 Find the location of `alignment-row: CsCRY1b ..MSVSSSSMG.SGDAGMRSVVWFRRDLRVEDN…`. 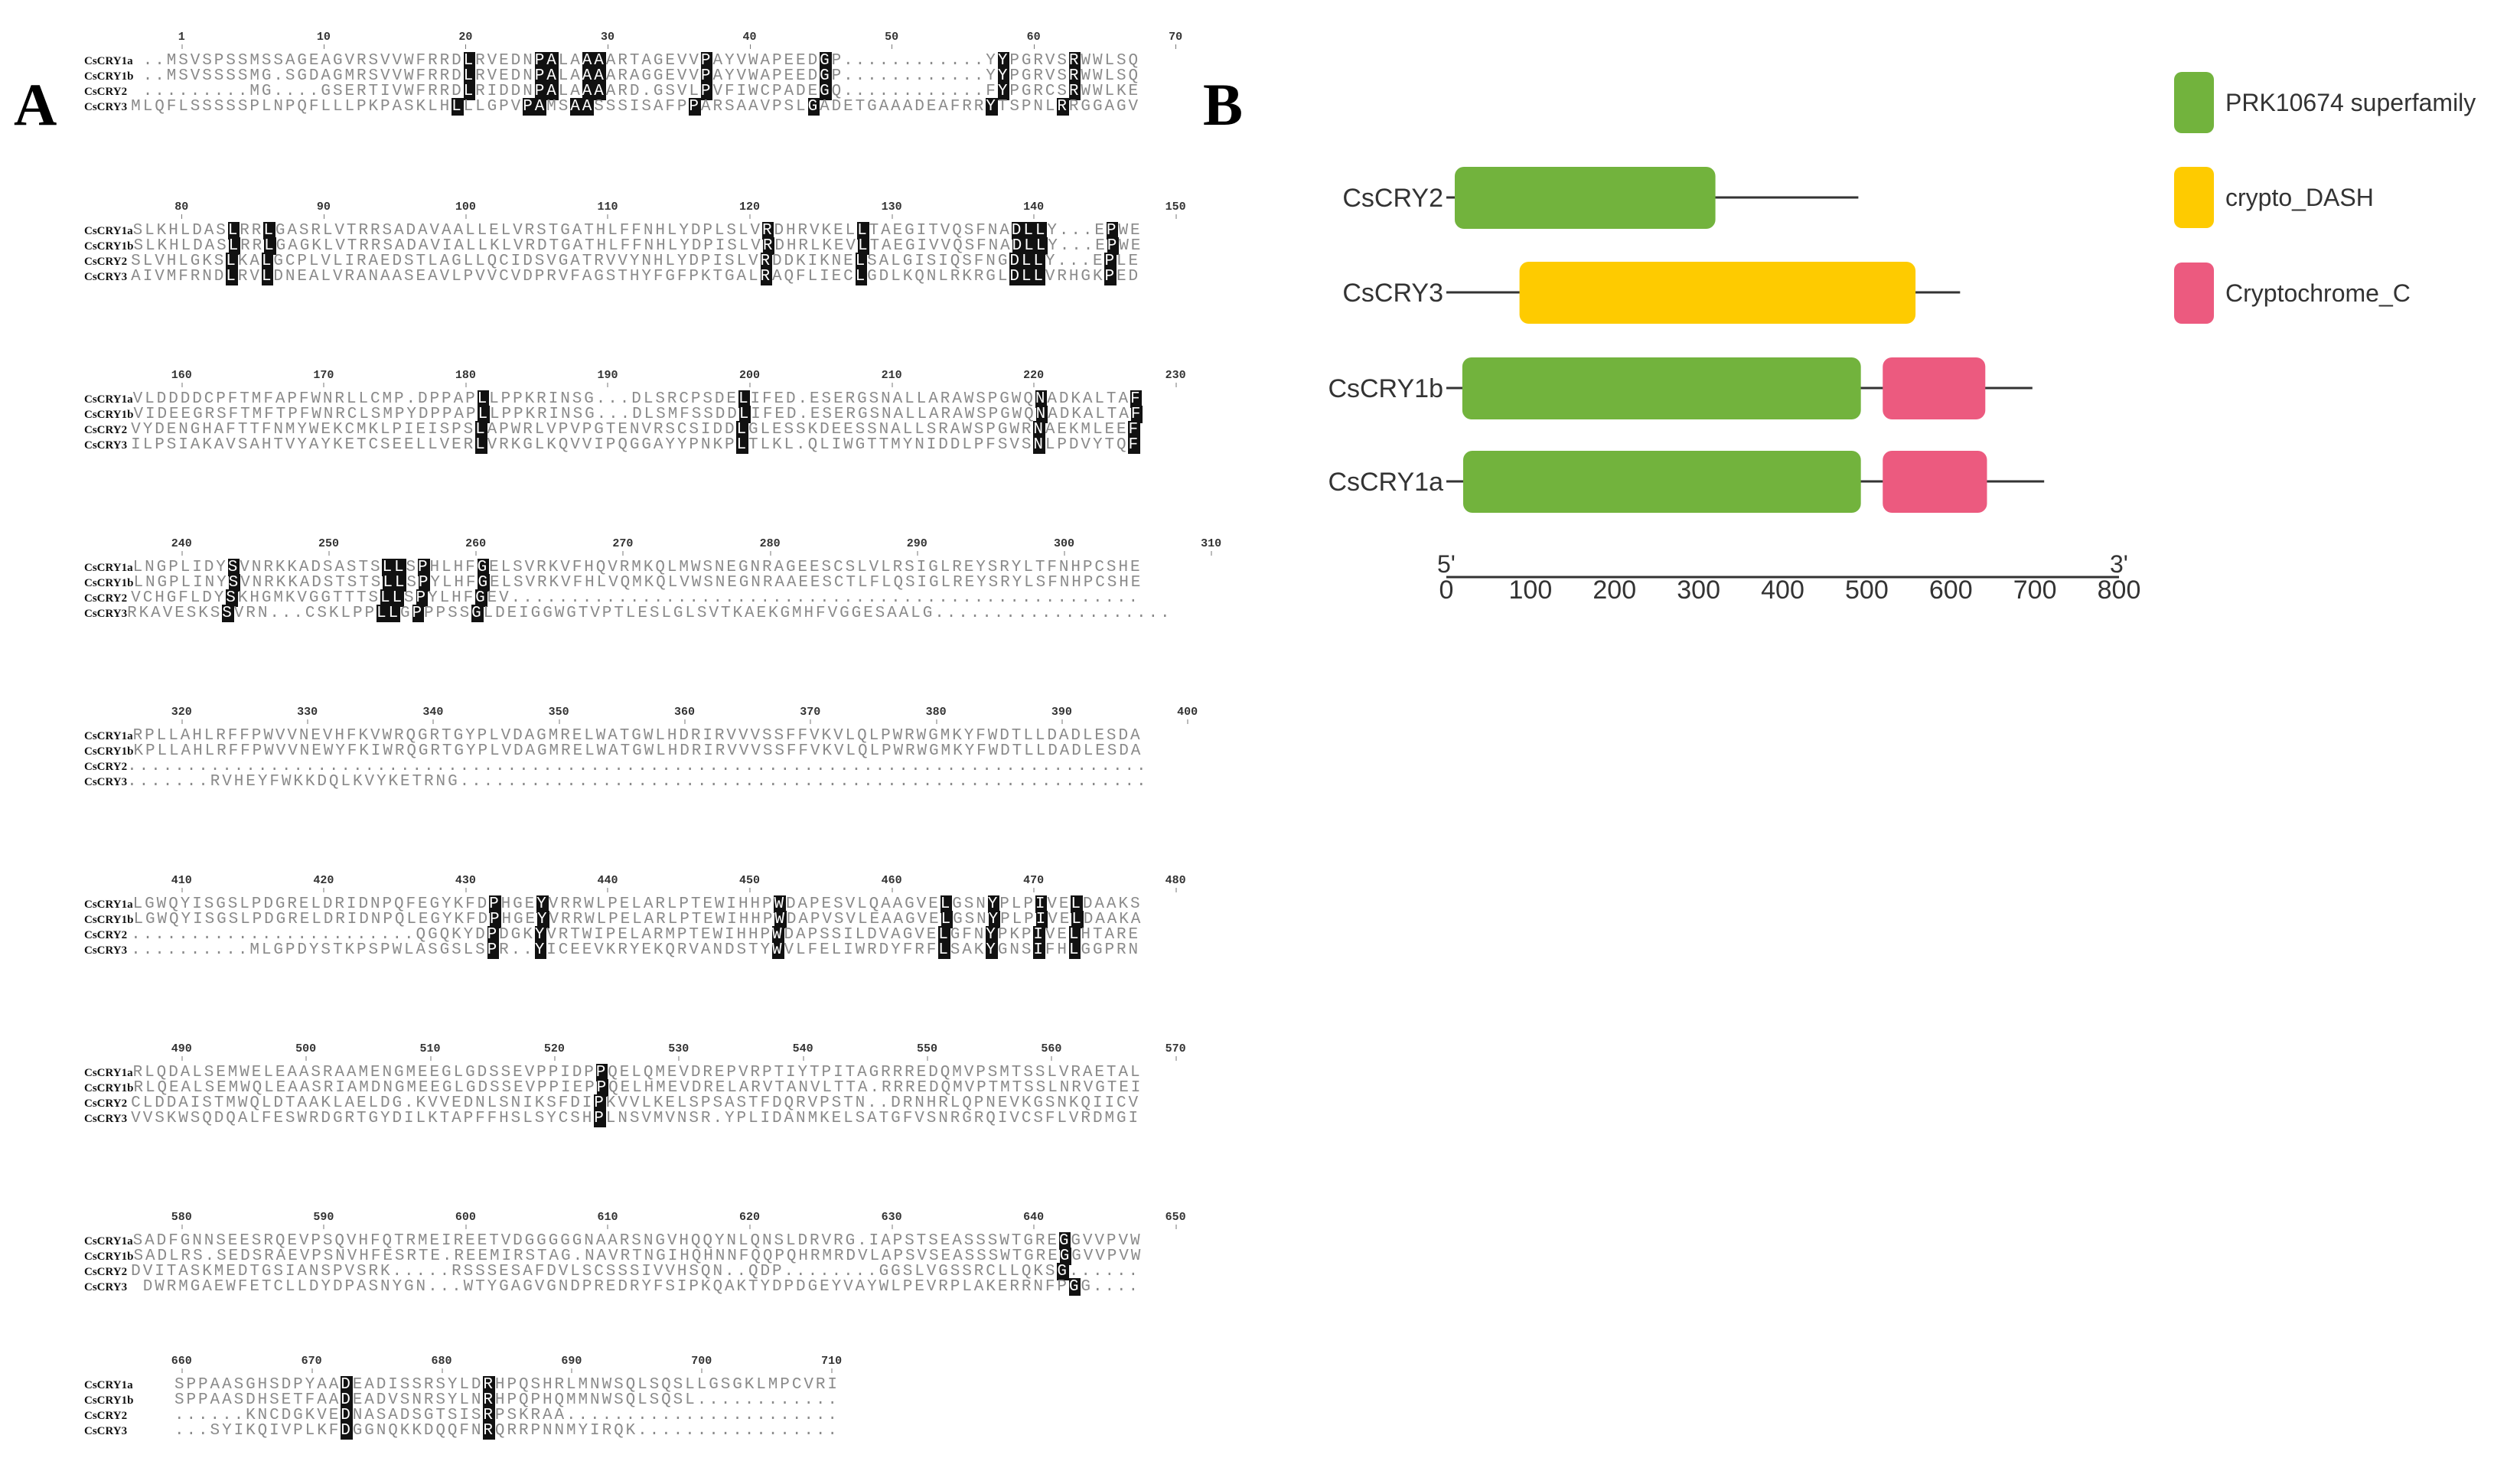

alignment-row: CsCRY1b ..MSVSSSSMG.SGDAGMRSVVWFRRDLRVEDN… is located at coordinates (612, 76).